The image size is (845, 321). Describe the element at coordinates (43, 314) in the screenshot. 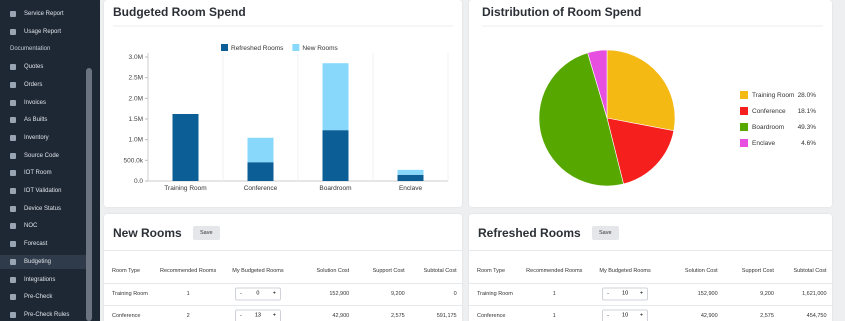

I see `nav-item: Pre-Check Rules` at that location.